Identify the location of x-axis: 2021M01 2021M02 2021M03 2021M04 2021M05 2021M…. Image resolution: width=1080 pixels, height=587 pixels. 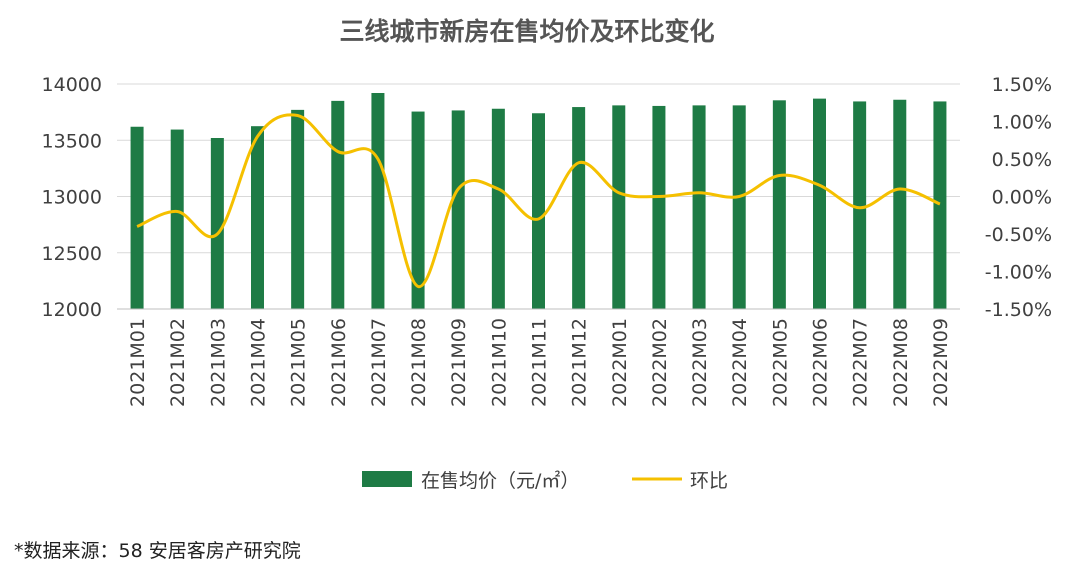
(538, 357).